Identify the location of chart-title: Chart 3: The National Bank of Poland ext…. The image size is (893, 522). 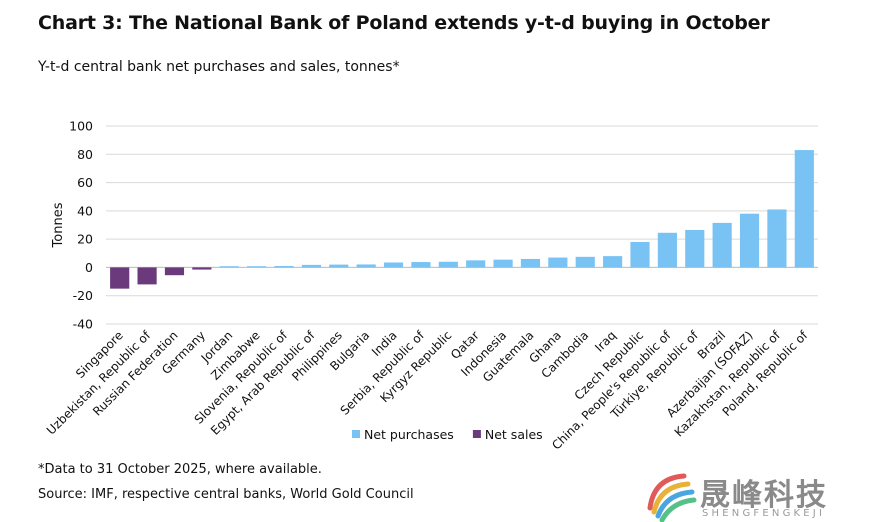
(404, 23).